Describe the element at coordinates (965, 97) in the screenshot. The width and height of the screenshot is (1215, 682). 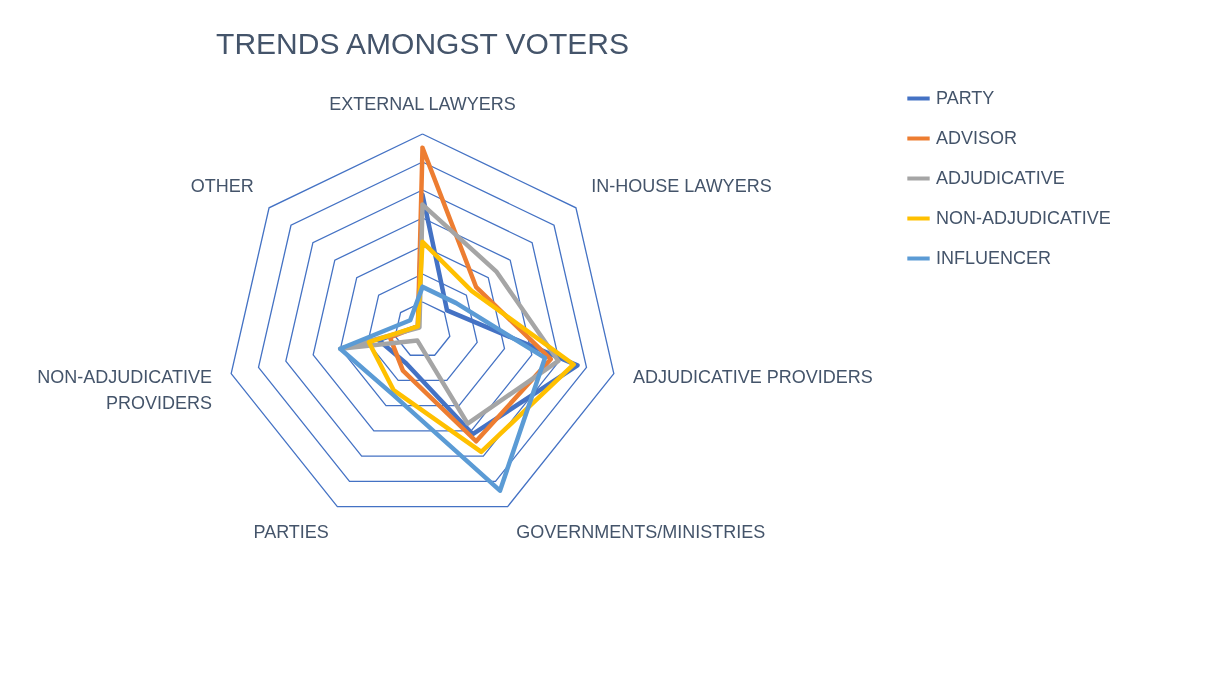
I see `legend-label: PARTY` at that location.